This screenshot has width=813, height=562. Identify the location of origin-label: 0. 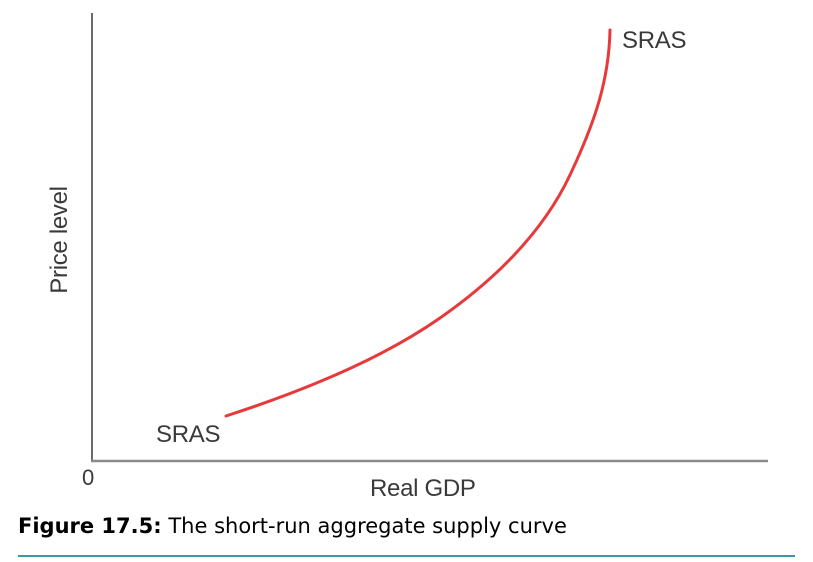
(88, 477).